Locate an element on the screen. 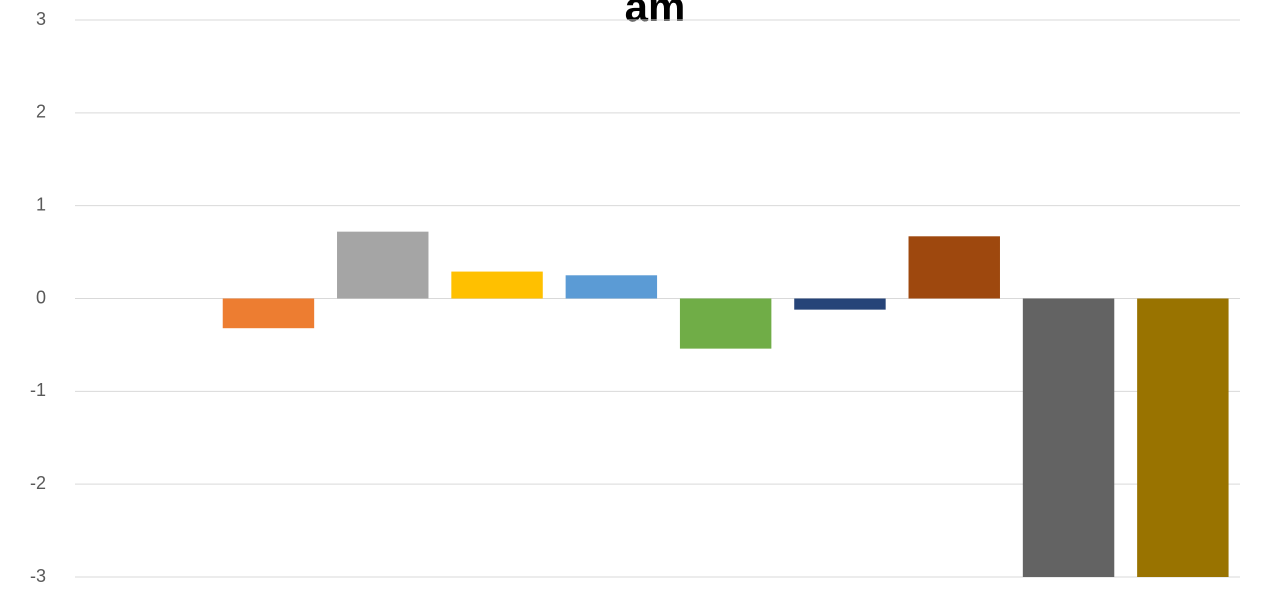  y-tick-label: -2 is located at coordinates (38, 483).